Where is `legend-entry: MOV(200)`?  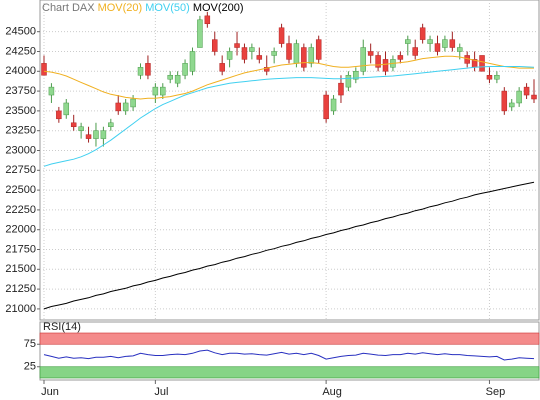
legend-entry: MOV(200) is located at coordinates (218, 8).